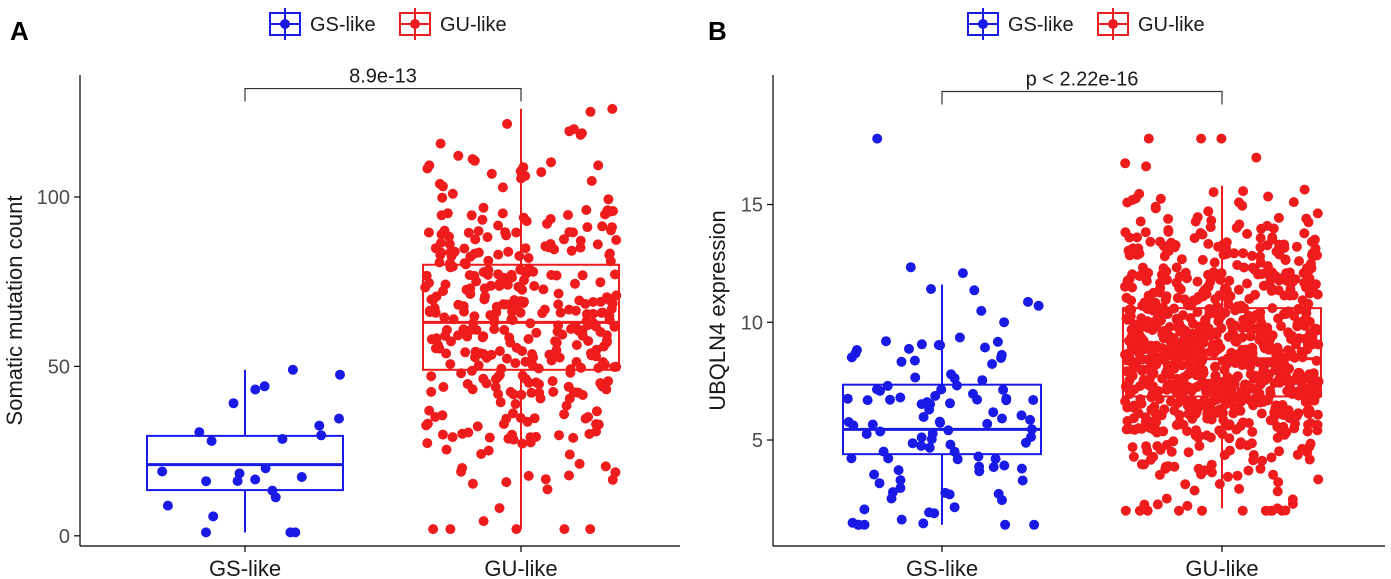  I want to click on y-axis-title: UBQLN4 expression, so click(717, 310).